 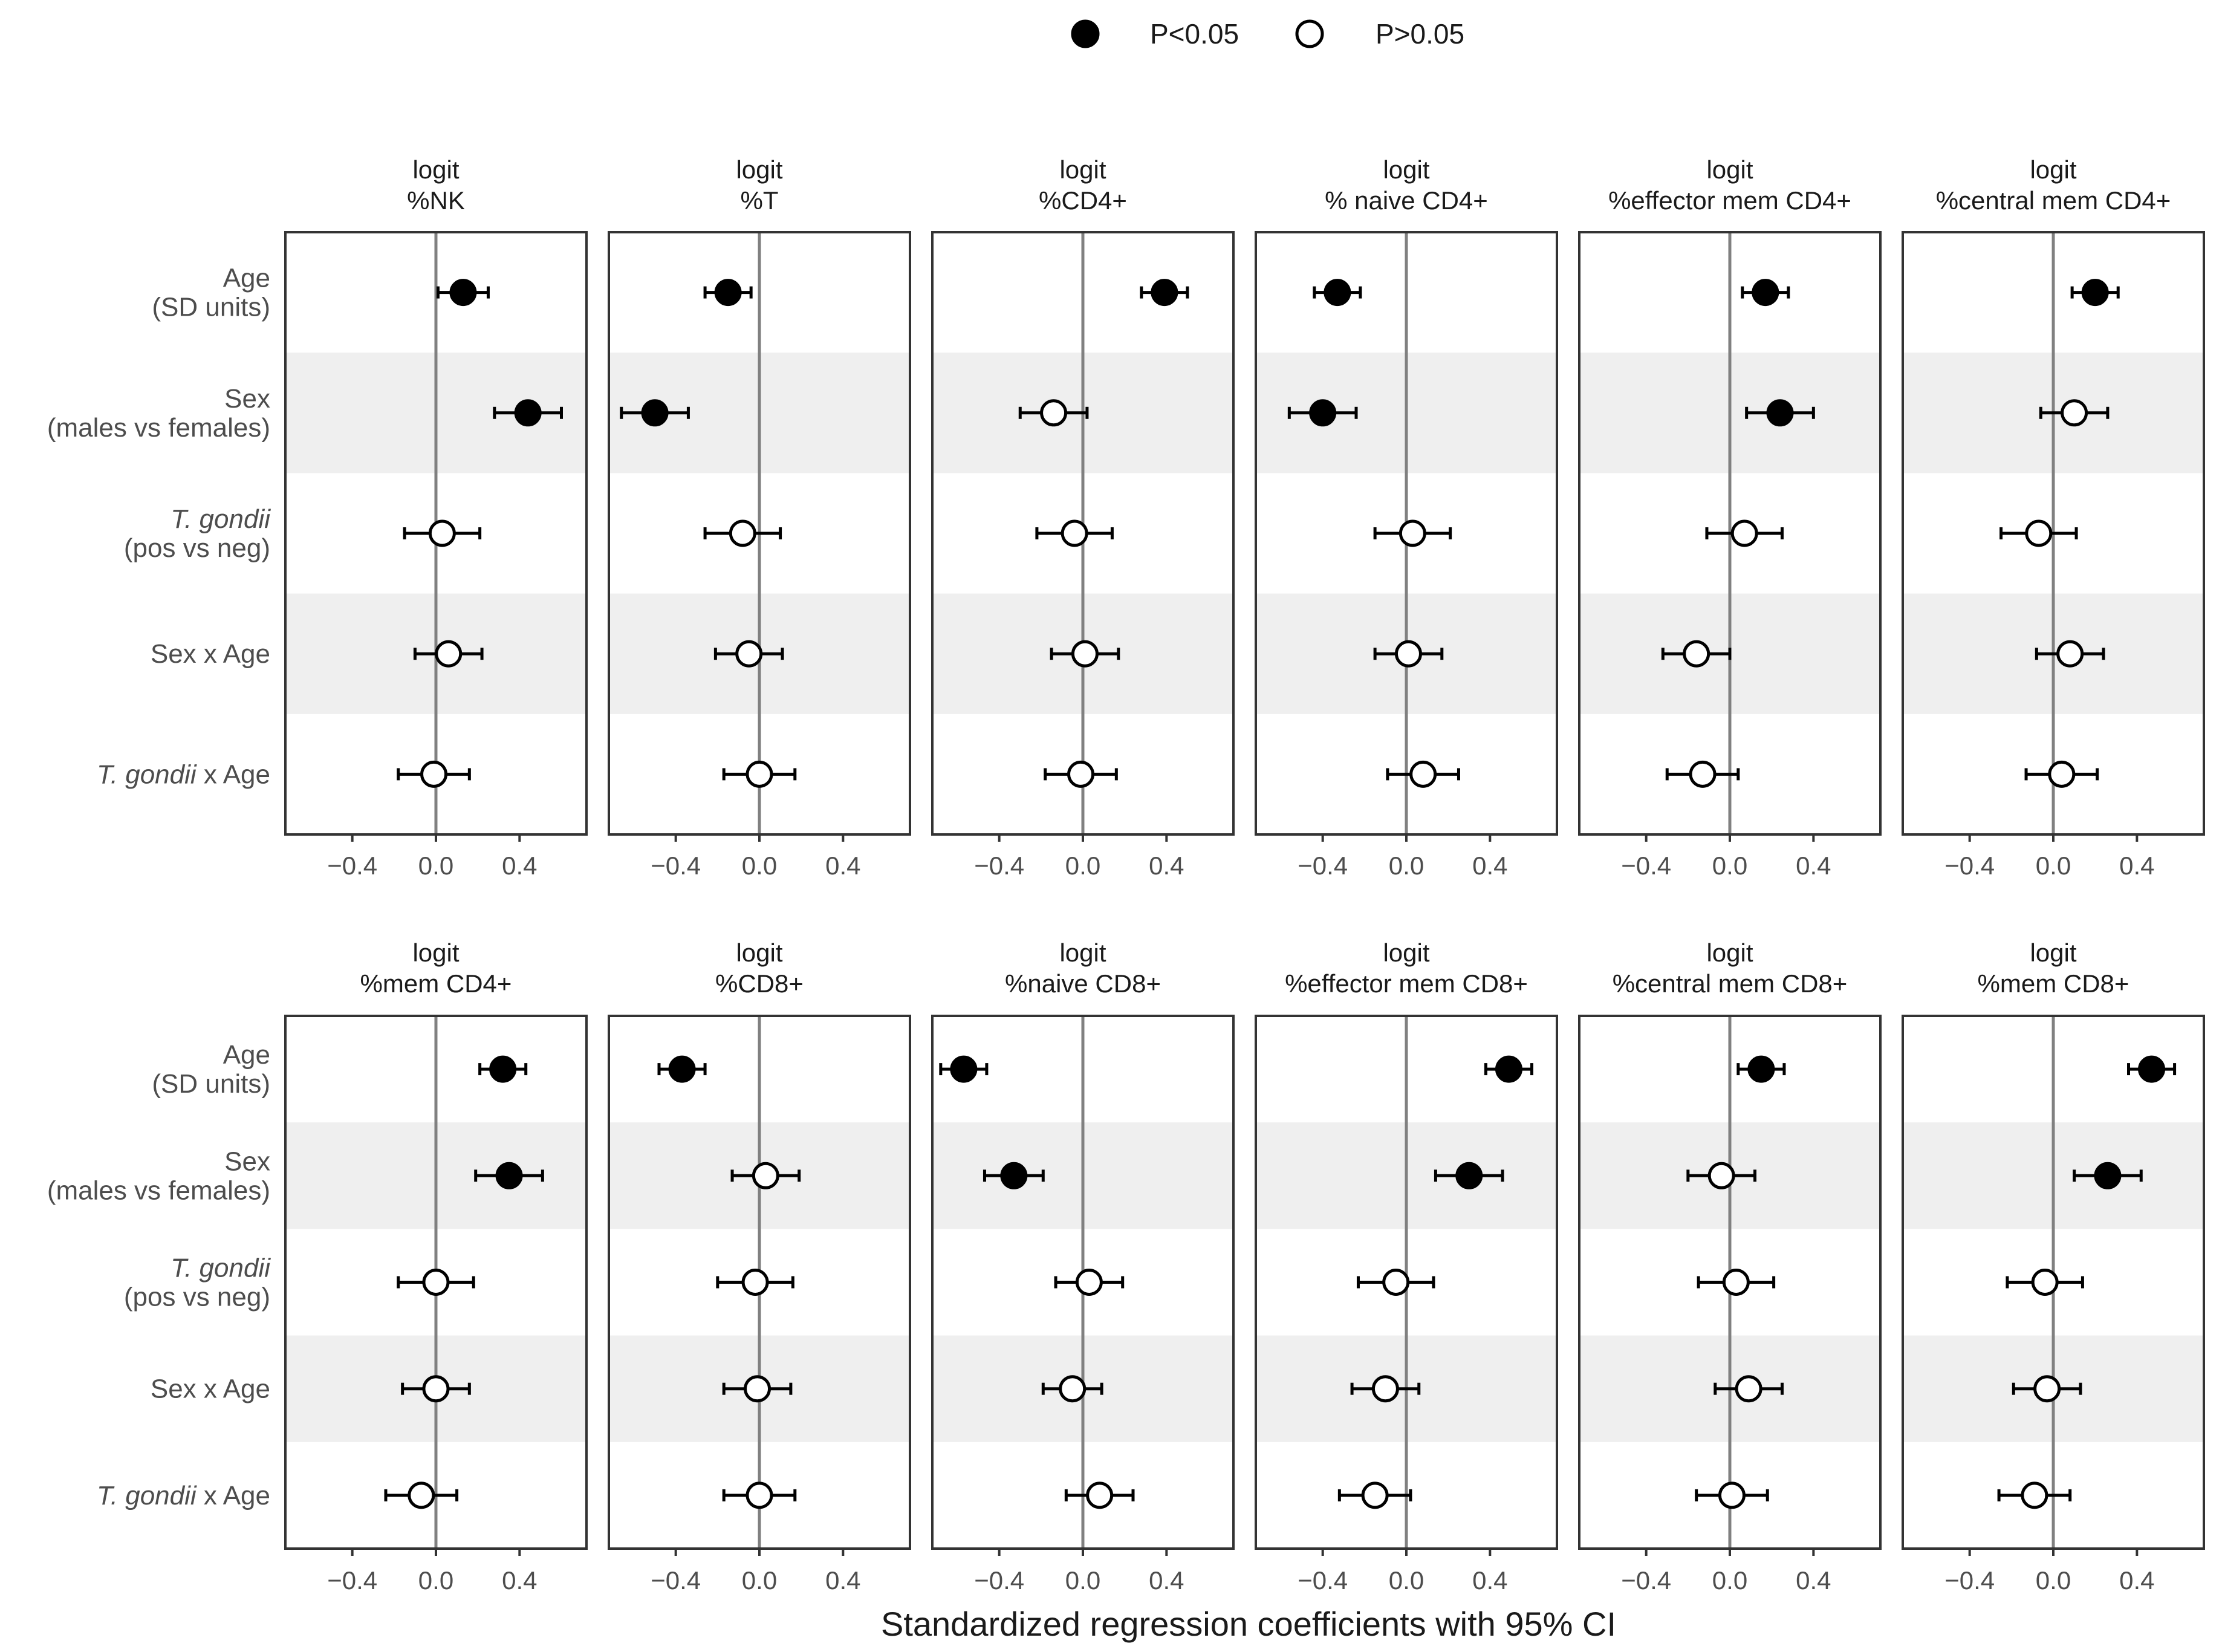 I want to click on legend-entry: P>0.05, so click(x=1379, y=34).